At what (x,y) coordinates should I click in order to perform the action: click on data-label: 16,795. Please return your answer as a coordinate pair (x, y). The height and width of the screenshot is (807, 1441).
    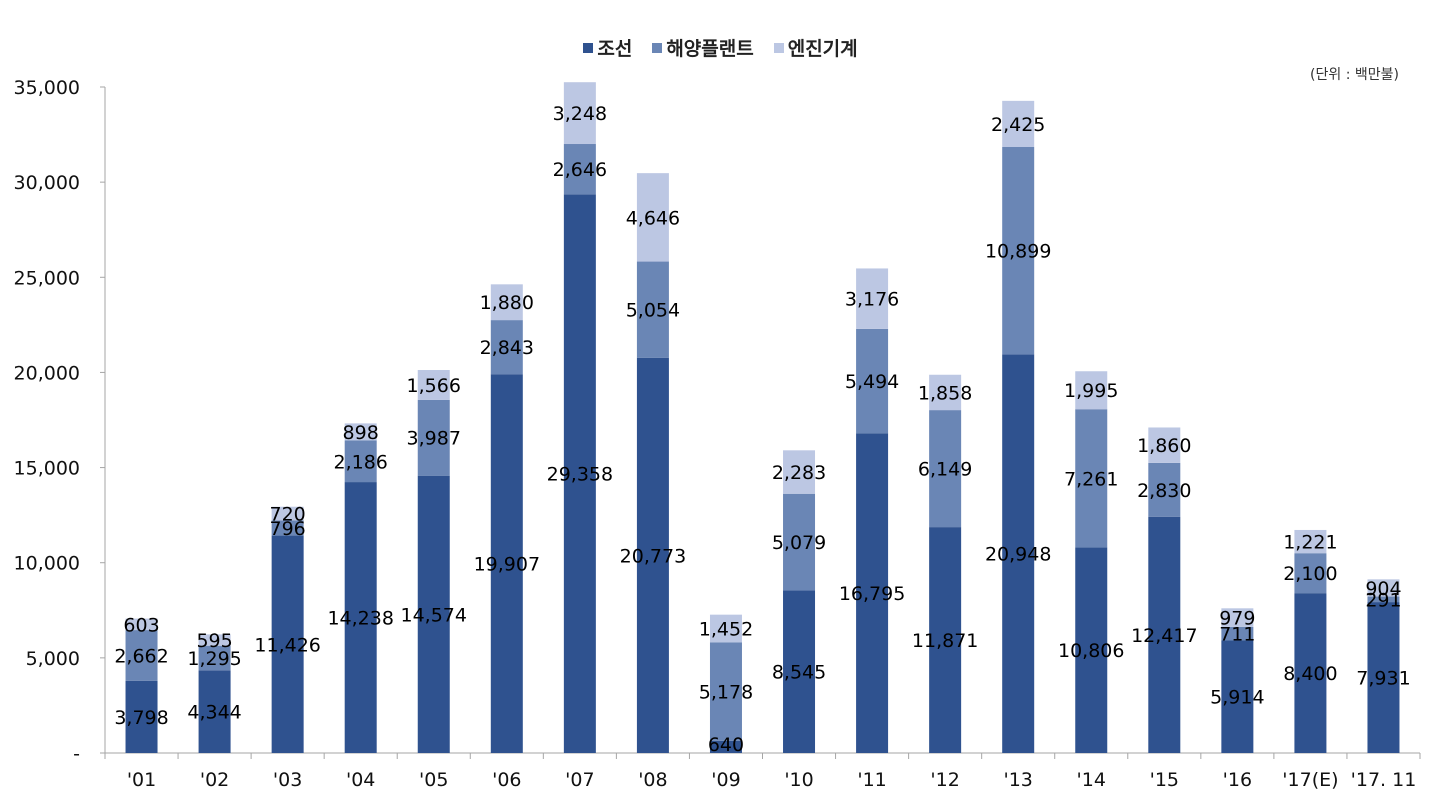
    Looking at the image, I should click on (872, 594).